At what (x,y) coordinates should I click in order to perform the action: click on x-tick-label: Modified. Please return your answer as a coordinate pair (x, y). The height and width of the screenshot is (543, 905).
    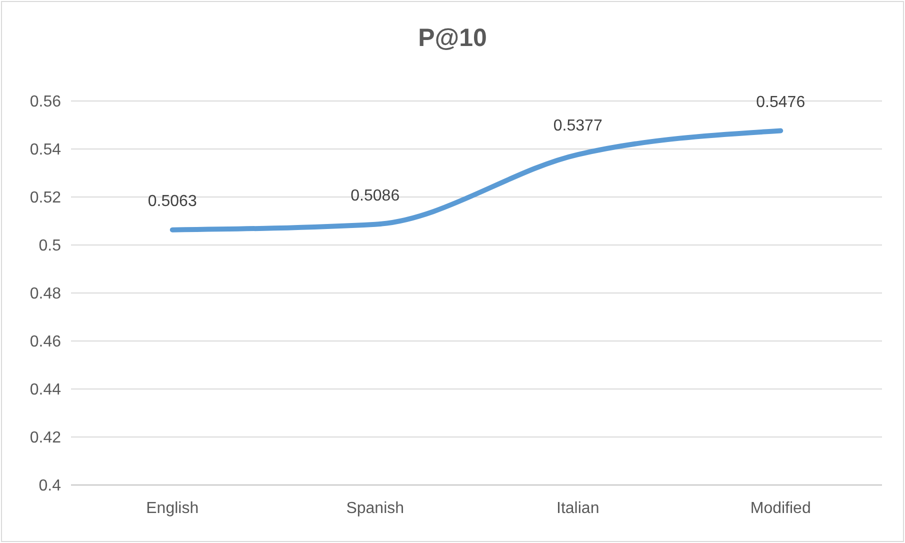
    Looking at the image, I should click on (780, 508).